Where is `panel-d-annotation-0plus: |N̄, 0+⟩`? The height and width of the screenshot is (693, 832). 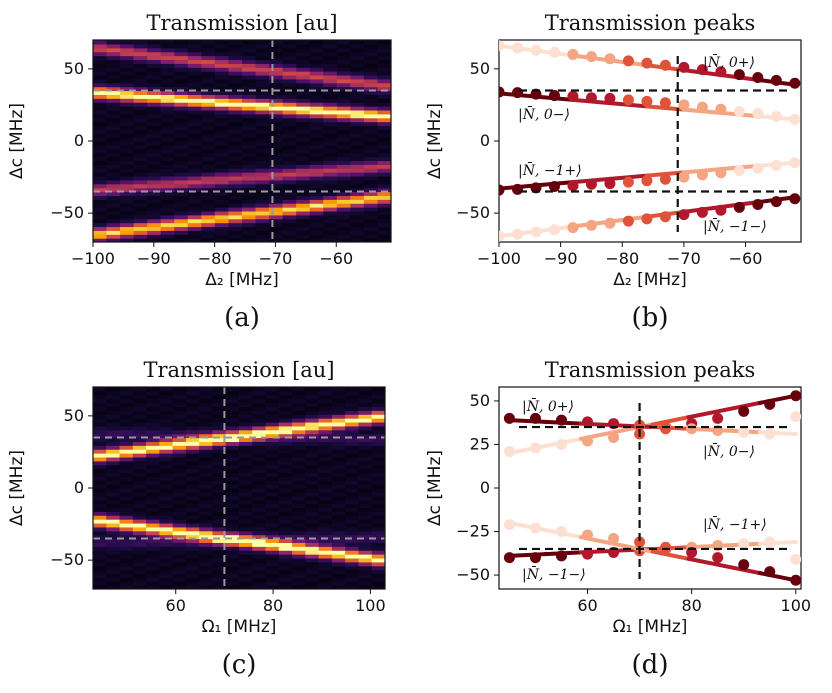
panel-d-annotation-0plus: |N̄, 0+⟩ is located at coordinates (548, 406).